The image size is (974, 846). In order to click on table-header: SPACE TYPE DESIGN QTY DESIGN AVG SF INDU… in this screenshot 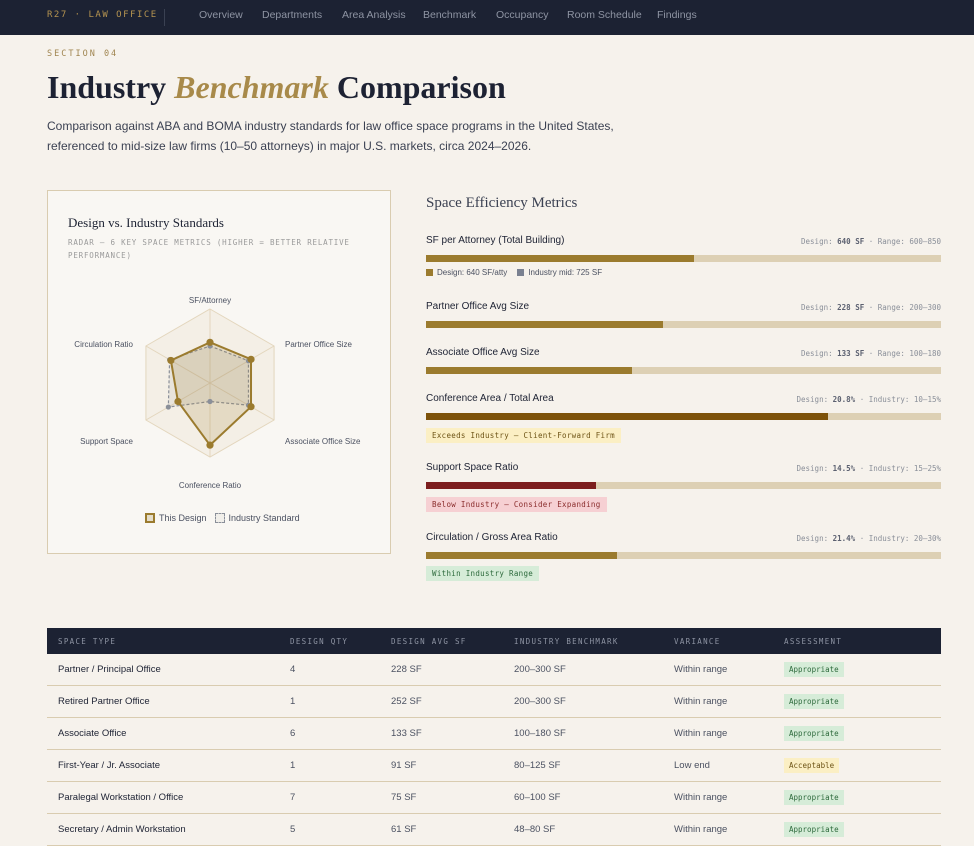, I will do `click(494, 641)`.